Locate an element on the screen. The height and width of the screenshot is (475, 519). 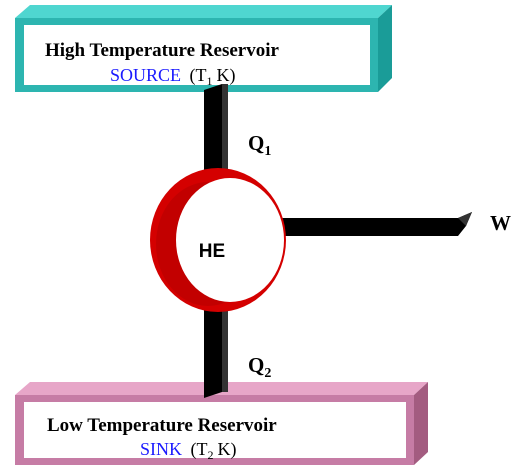
work-label: W is located at coordinates (500, 223).